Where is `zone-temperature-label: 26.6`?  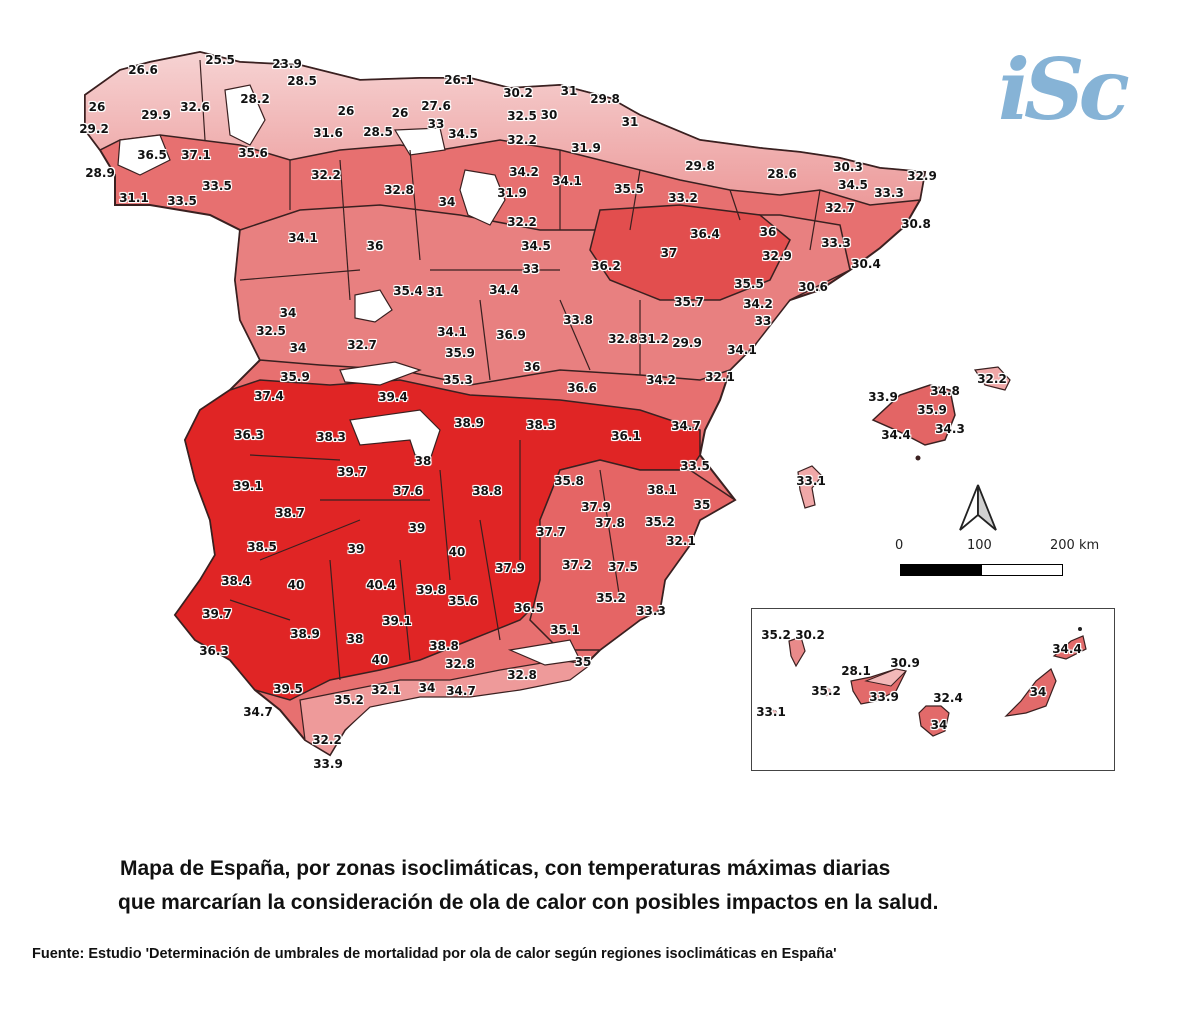 zone-temperature-label: 26.6 is located at coordinates (143, 70).